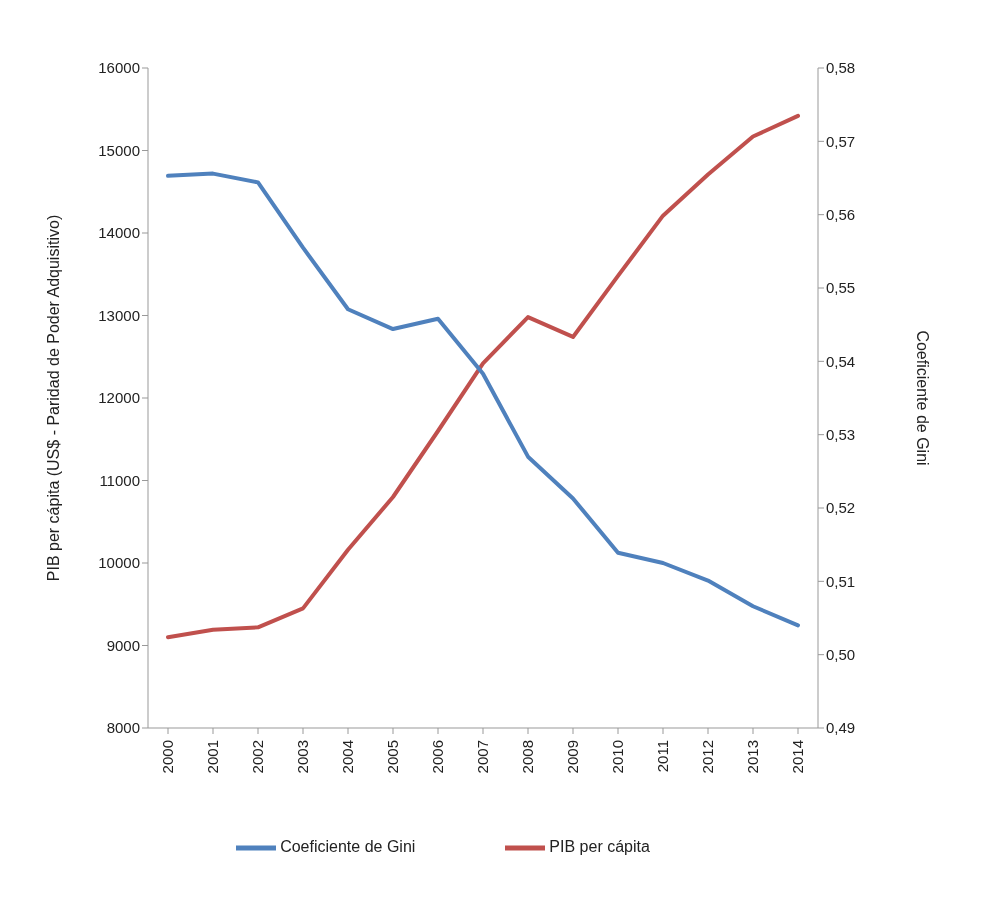  What do you see at coordinates (347, 757) in the screenshot?
I see `x-tick-label: 2004` at bounding box center [347, 757].